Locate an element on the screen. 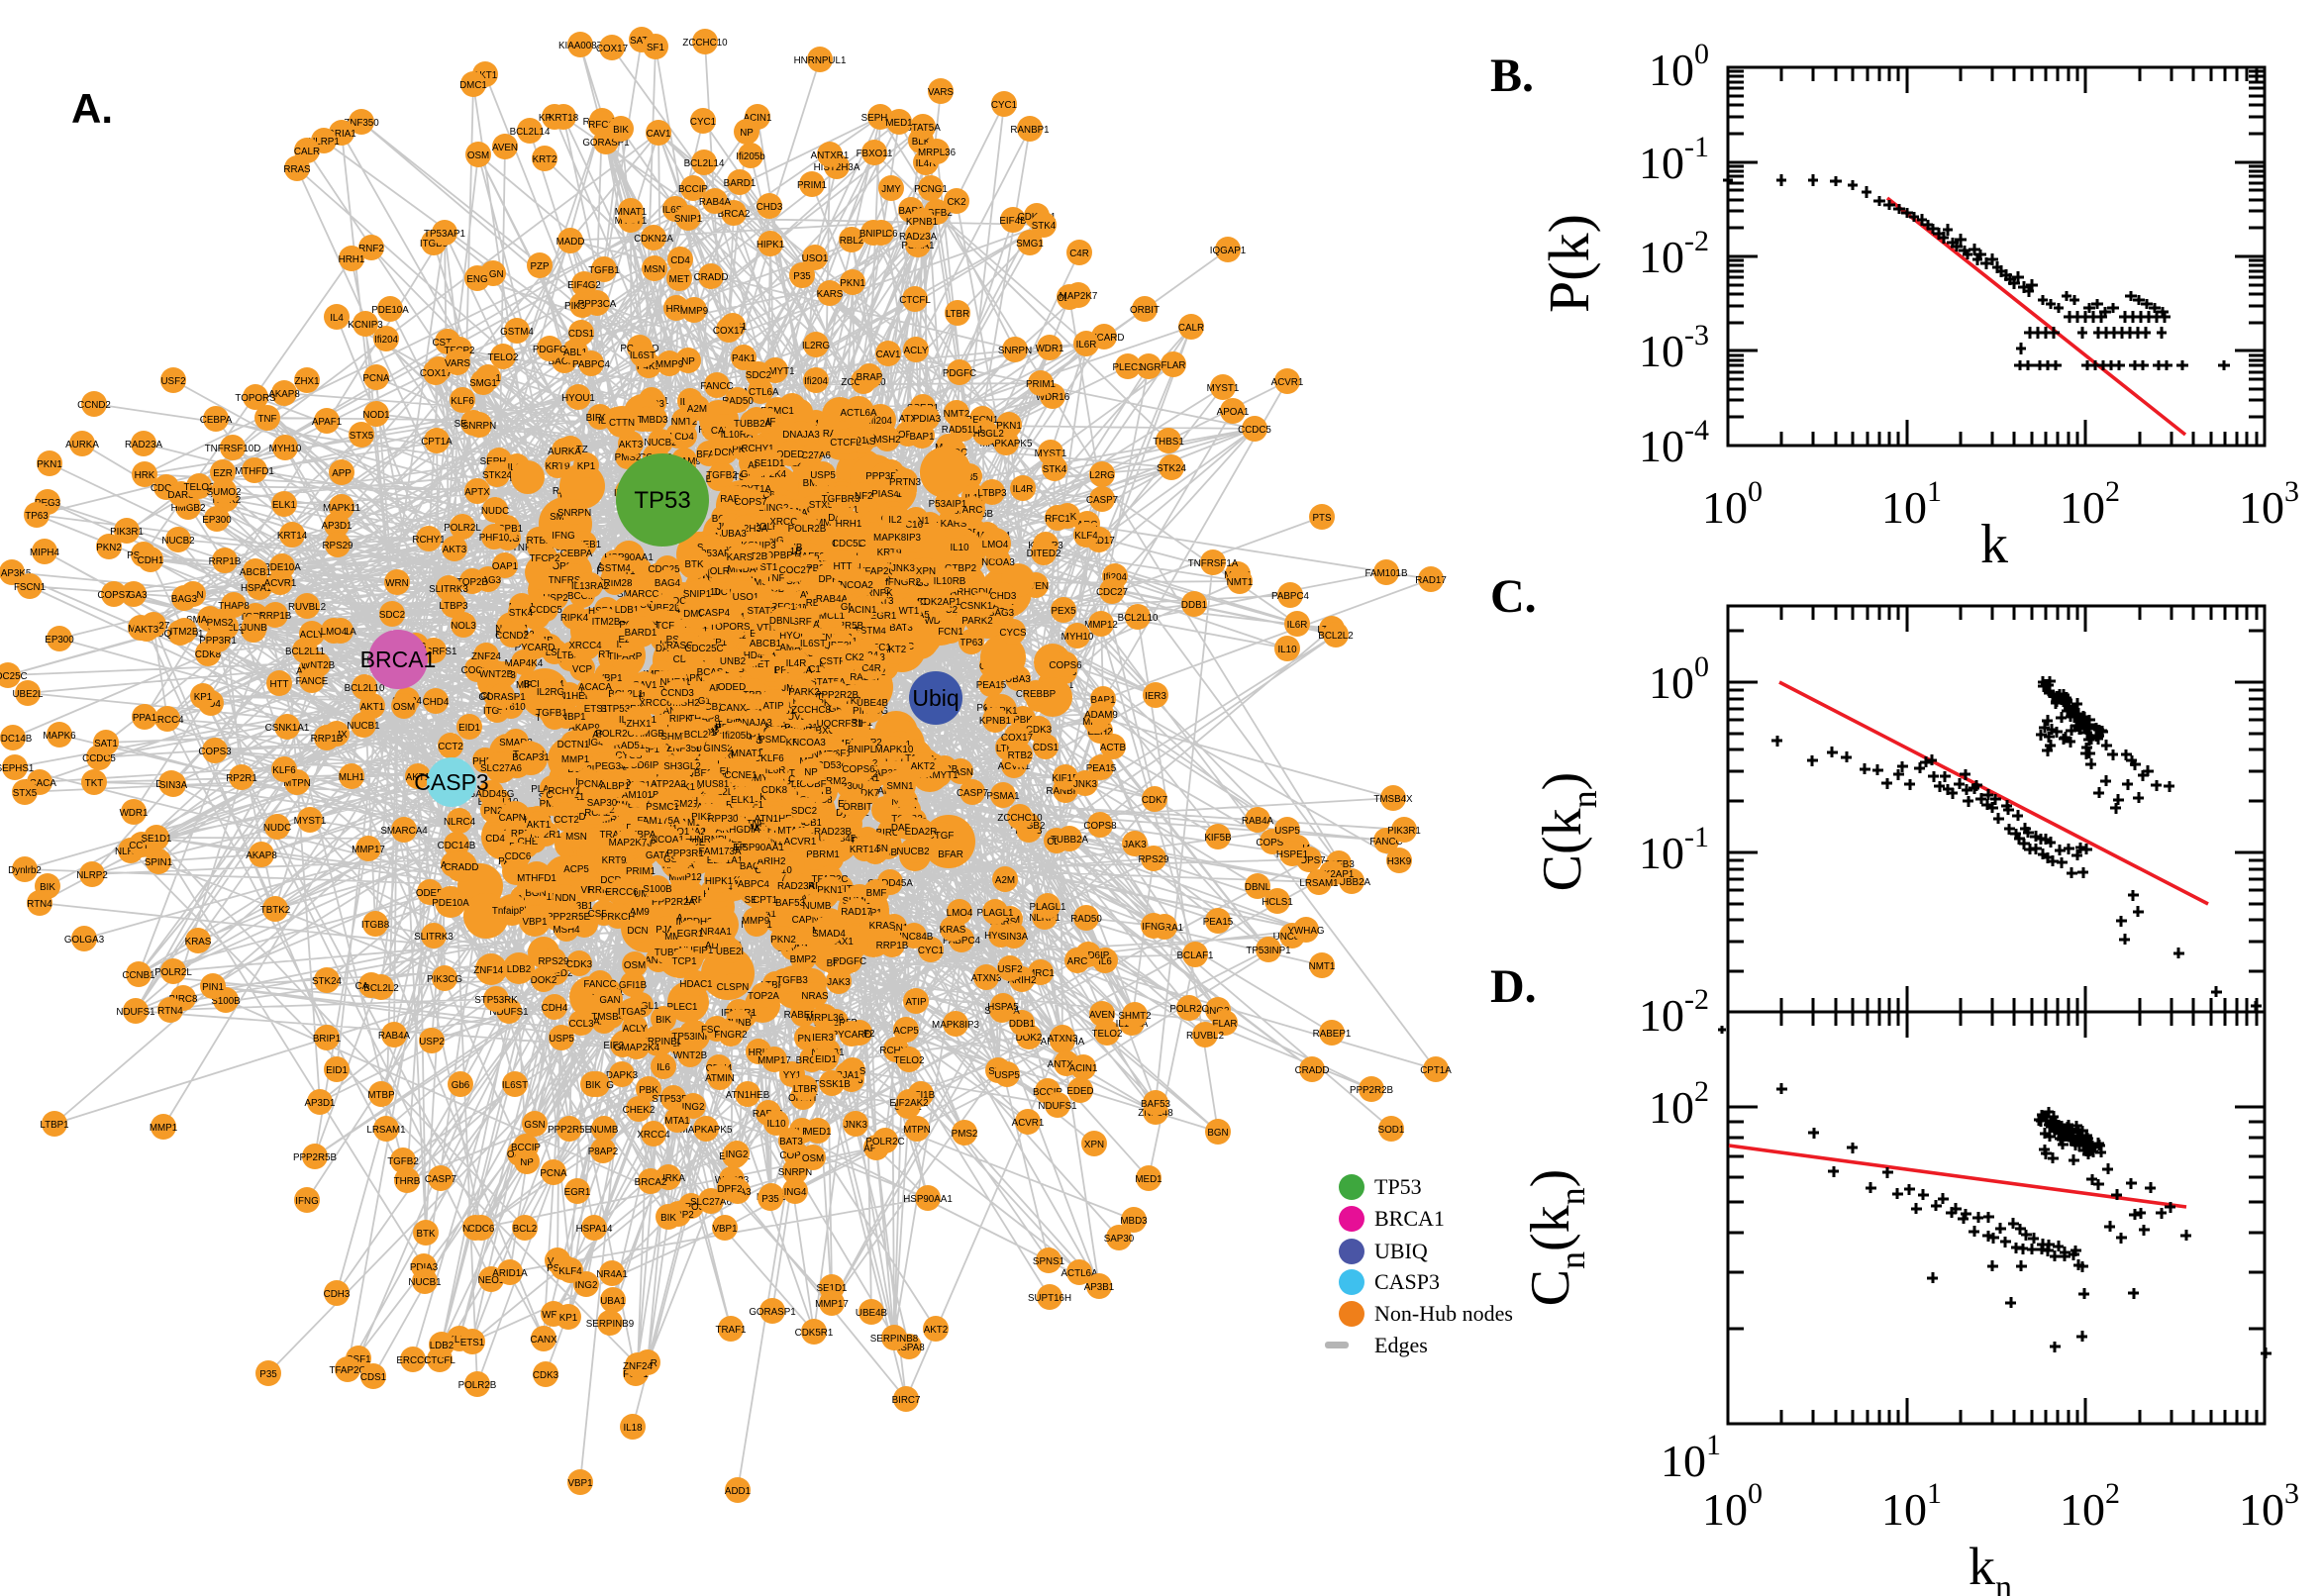 The width and height of the screenshot is (2323, 1596). svg-text: BAT3 is located at coordinates (791, 1142).